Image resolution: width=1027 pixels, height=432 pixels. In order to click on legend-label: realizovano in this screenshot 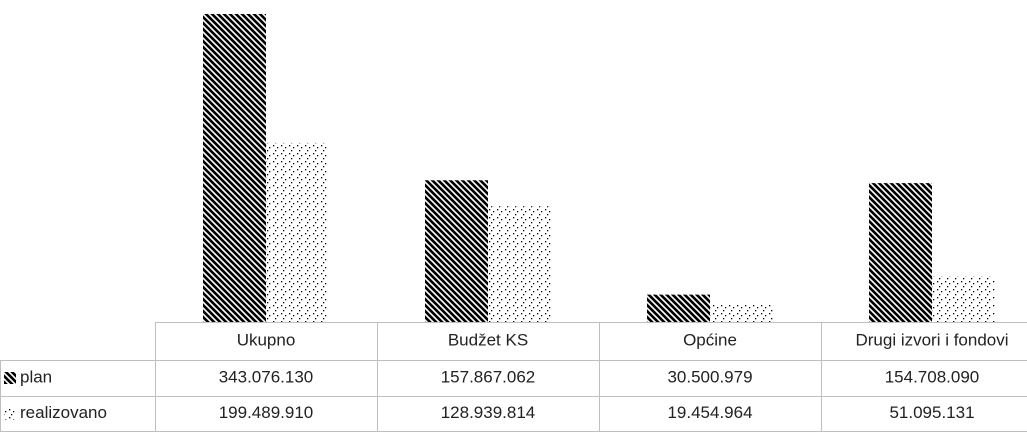, I will do `click(63, 412)`.